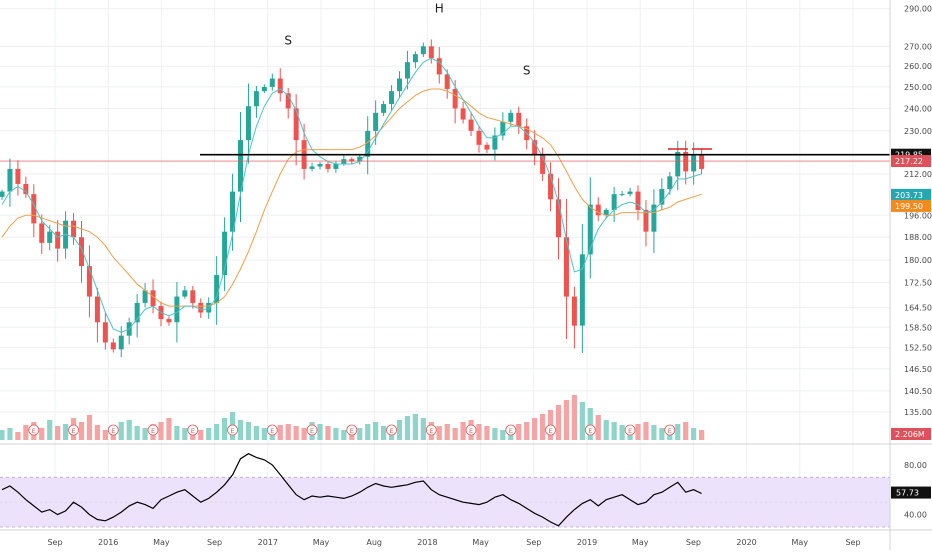 The image size is (932, 555). What do you see at coordinates (911, 161) in the screenshot?
I see `price-badge` at bounding box center [911, 161].